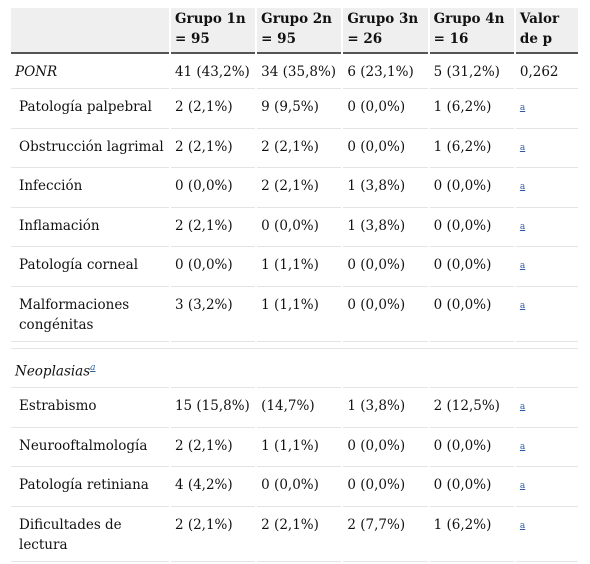 The height and width of the screenshot is (564, 590). I want to click on row-value: 4 (4,2%), so click(213, 488).